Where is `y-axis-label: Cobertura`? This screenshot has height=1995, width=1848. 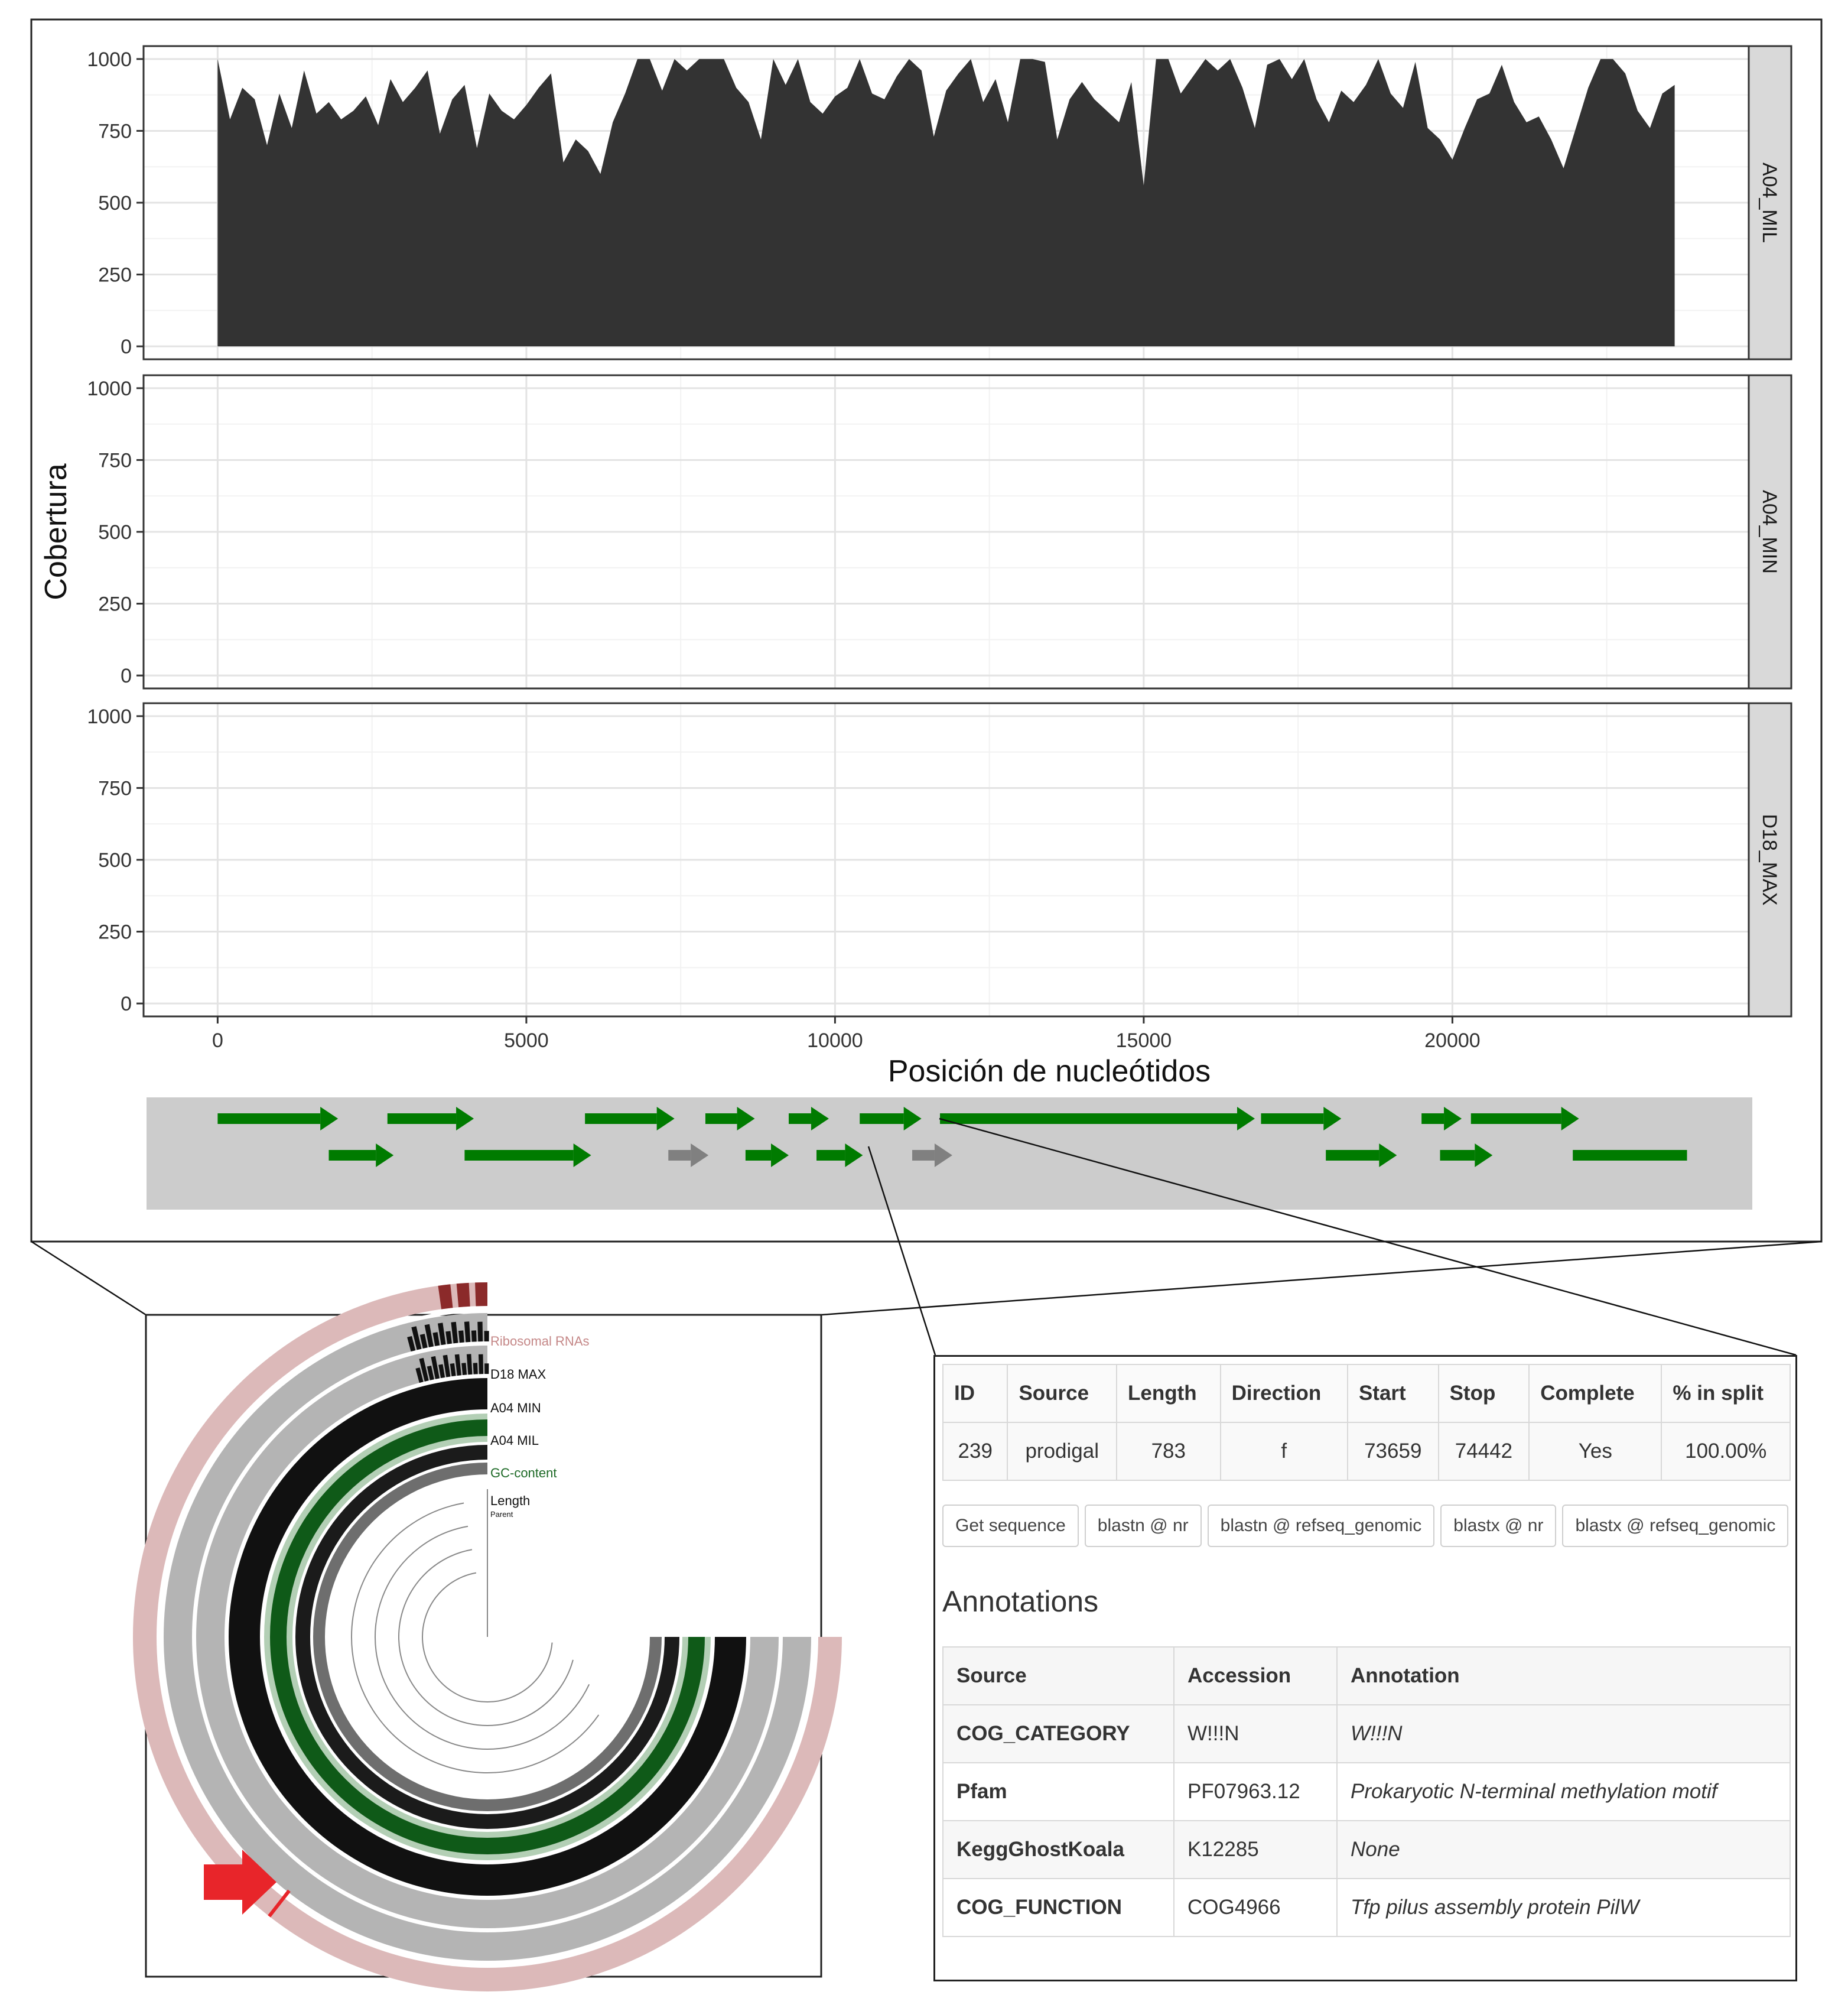
y-axis-label: Cobertura is located at coordinates (56, 531).